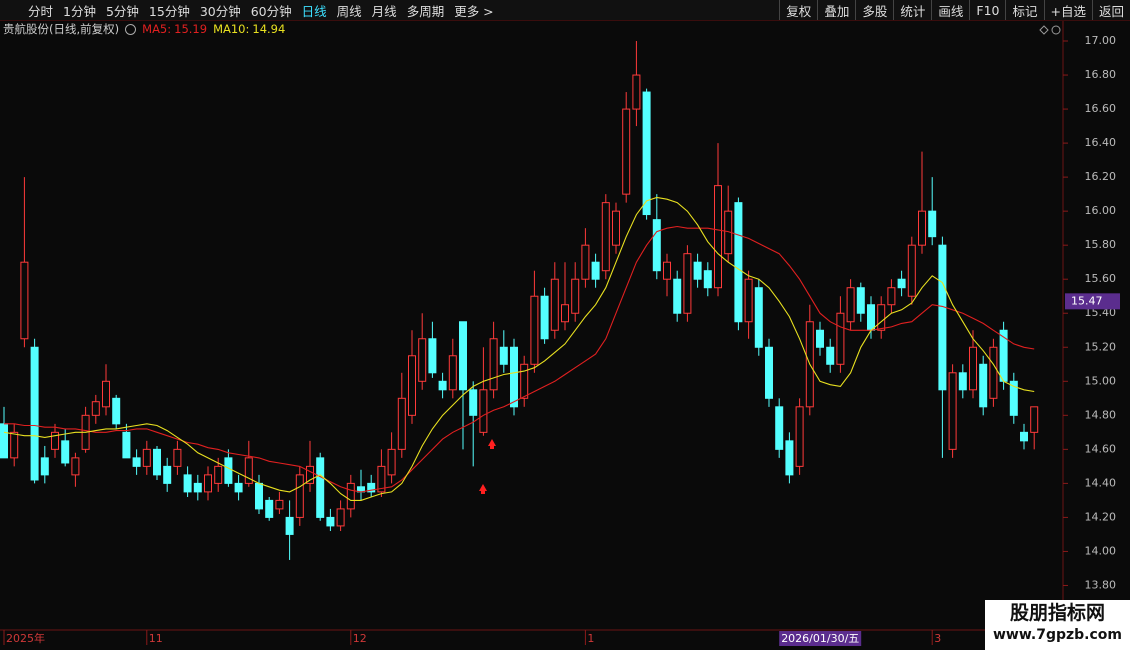  What do you see at coordinates (156, 638) in the screenshot?
I see `x-tick-label: 11` at bounding box center [156, 638].